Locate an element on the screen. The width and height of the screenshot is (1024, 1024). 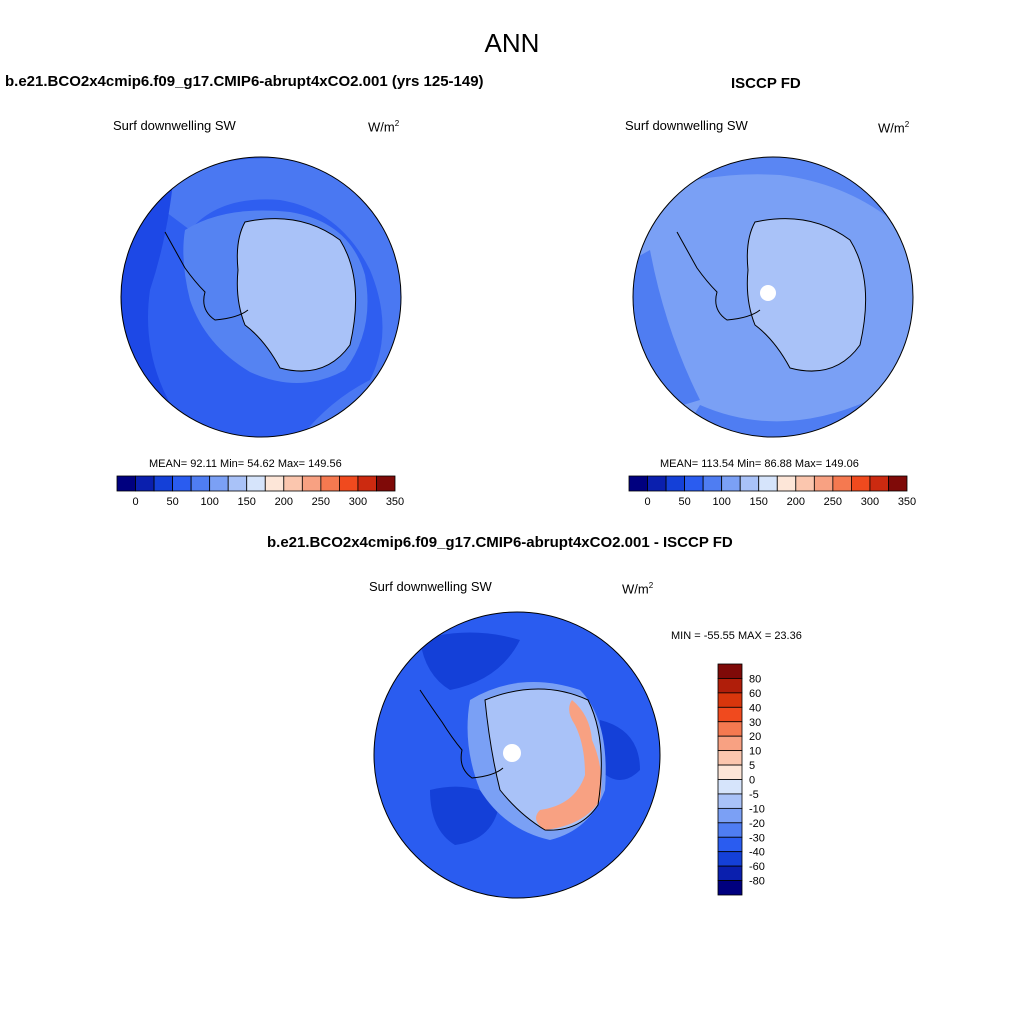
panel1-variable: Surf downwelling SW is located at coordinates (174, 125).